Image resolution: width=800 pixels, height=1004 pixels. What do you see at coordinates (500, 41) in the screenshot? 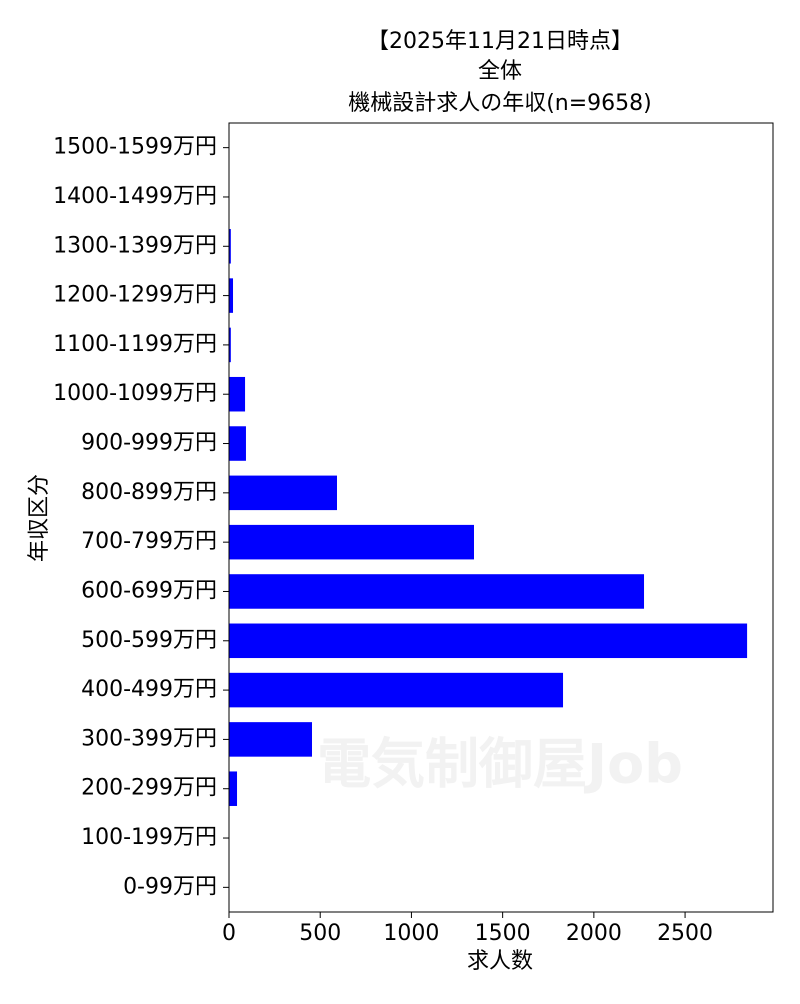
I see `chart-title-line: 【2025年11月21日時点】` at bounding box center [500, 41].